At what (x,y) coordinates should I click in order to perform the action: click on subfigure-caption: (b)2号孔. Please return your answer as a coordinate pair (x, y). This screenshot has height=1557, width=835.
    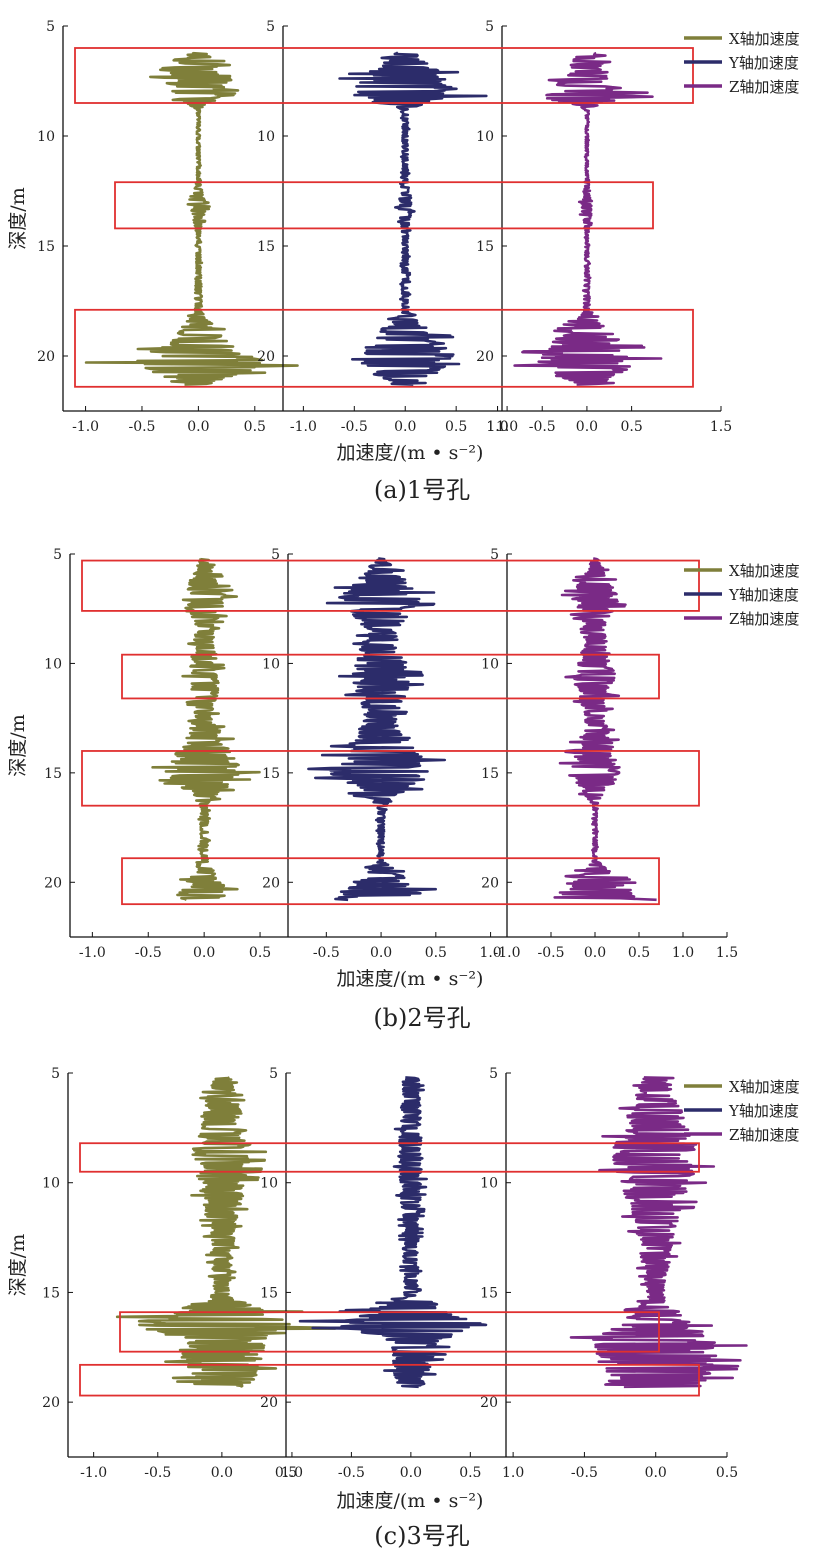
    Looking at the image, I should click on (421, 1018).